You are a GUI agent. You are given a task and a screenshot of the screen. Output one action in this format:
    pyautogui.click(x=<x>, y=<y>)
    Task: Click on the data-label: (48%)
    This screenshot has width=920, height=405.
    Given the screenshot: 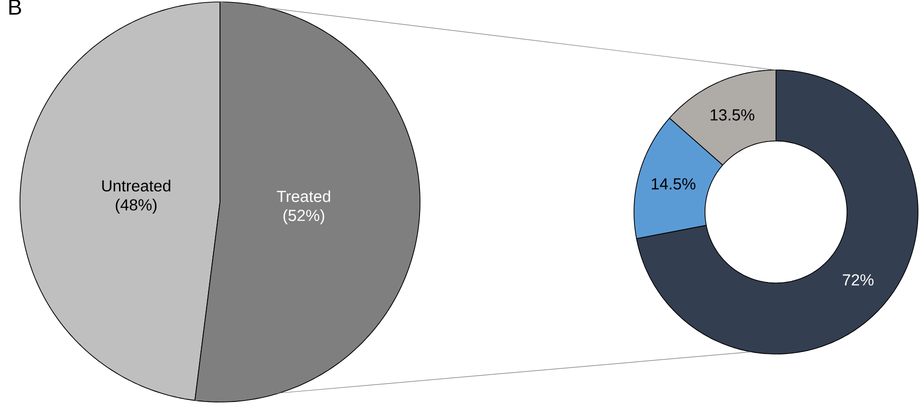 What is the action you would take?
    pyautogui.click(x=136, y=206)
    